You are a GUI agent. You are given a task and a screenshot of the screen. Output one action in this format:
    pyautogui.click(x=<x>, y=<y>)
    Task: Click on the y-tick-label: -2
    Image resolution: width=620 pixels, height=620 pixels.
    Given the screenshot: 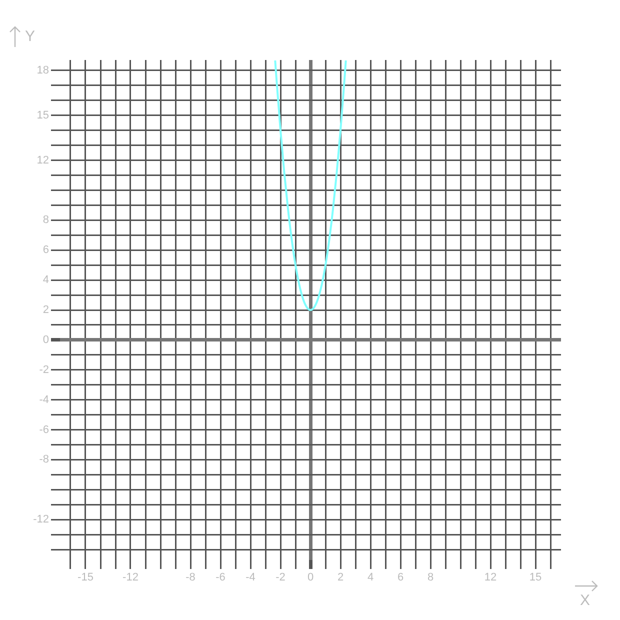 What is the action you would take?
    pyautogui.click(x=44, y=370)
    